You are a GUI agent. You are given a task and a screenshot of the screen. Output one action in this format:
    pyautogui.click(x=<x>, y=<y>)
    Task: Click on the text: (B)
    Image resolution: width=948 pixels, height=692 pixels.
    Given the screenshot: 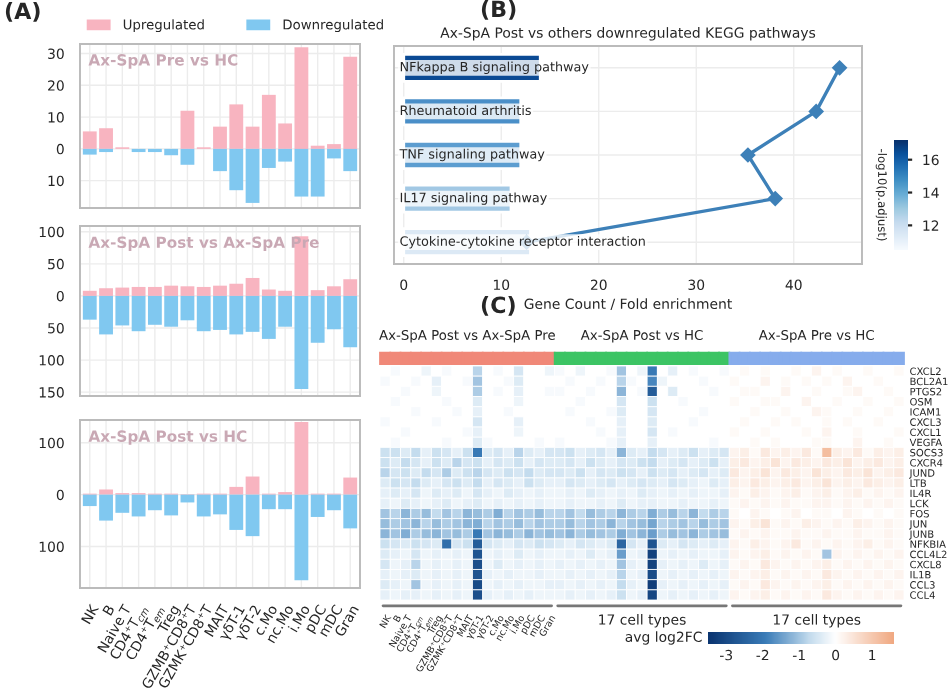 What is the action you would take?
    pyautogui.click(x=498, y=10)
    